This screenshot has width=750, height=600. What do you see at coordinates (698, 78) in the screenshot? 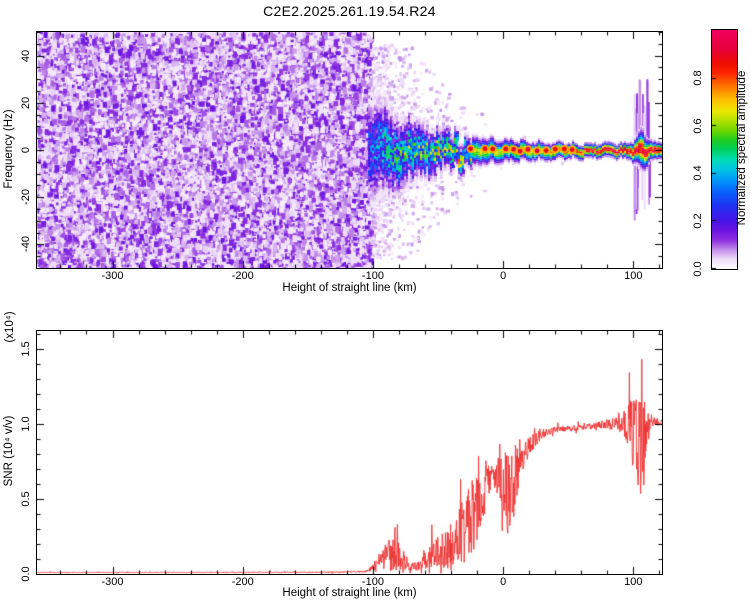
I see `colorbar-tick-label: 0.8` at bounding box center [698, 78].